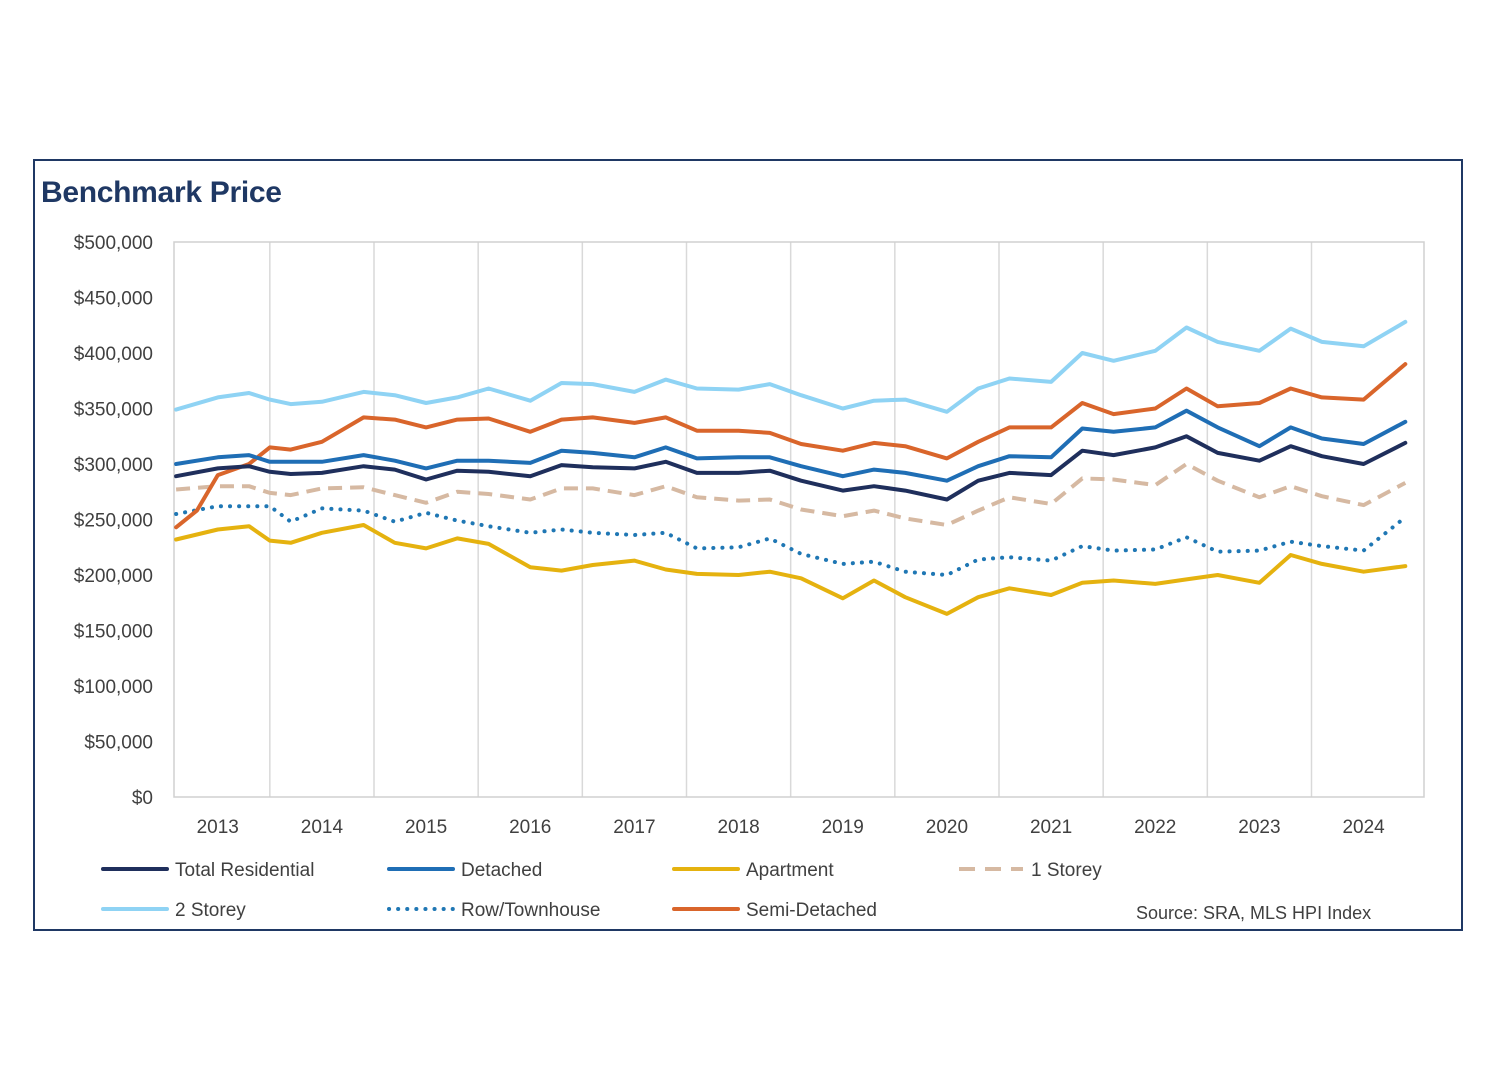 Image resolution: width=1500 pixels, height=1071 pixels. Describe the element at coordinates (790, 870) in the screenshot. I see `legend-label: Apartment` at that location.